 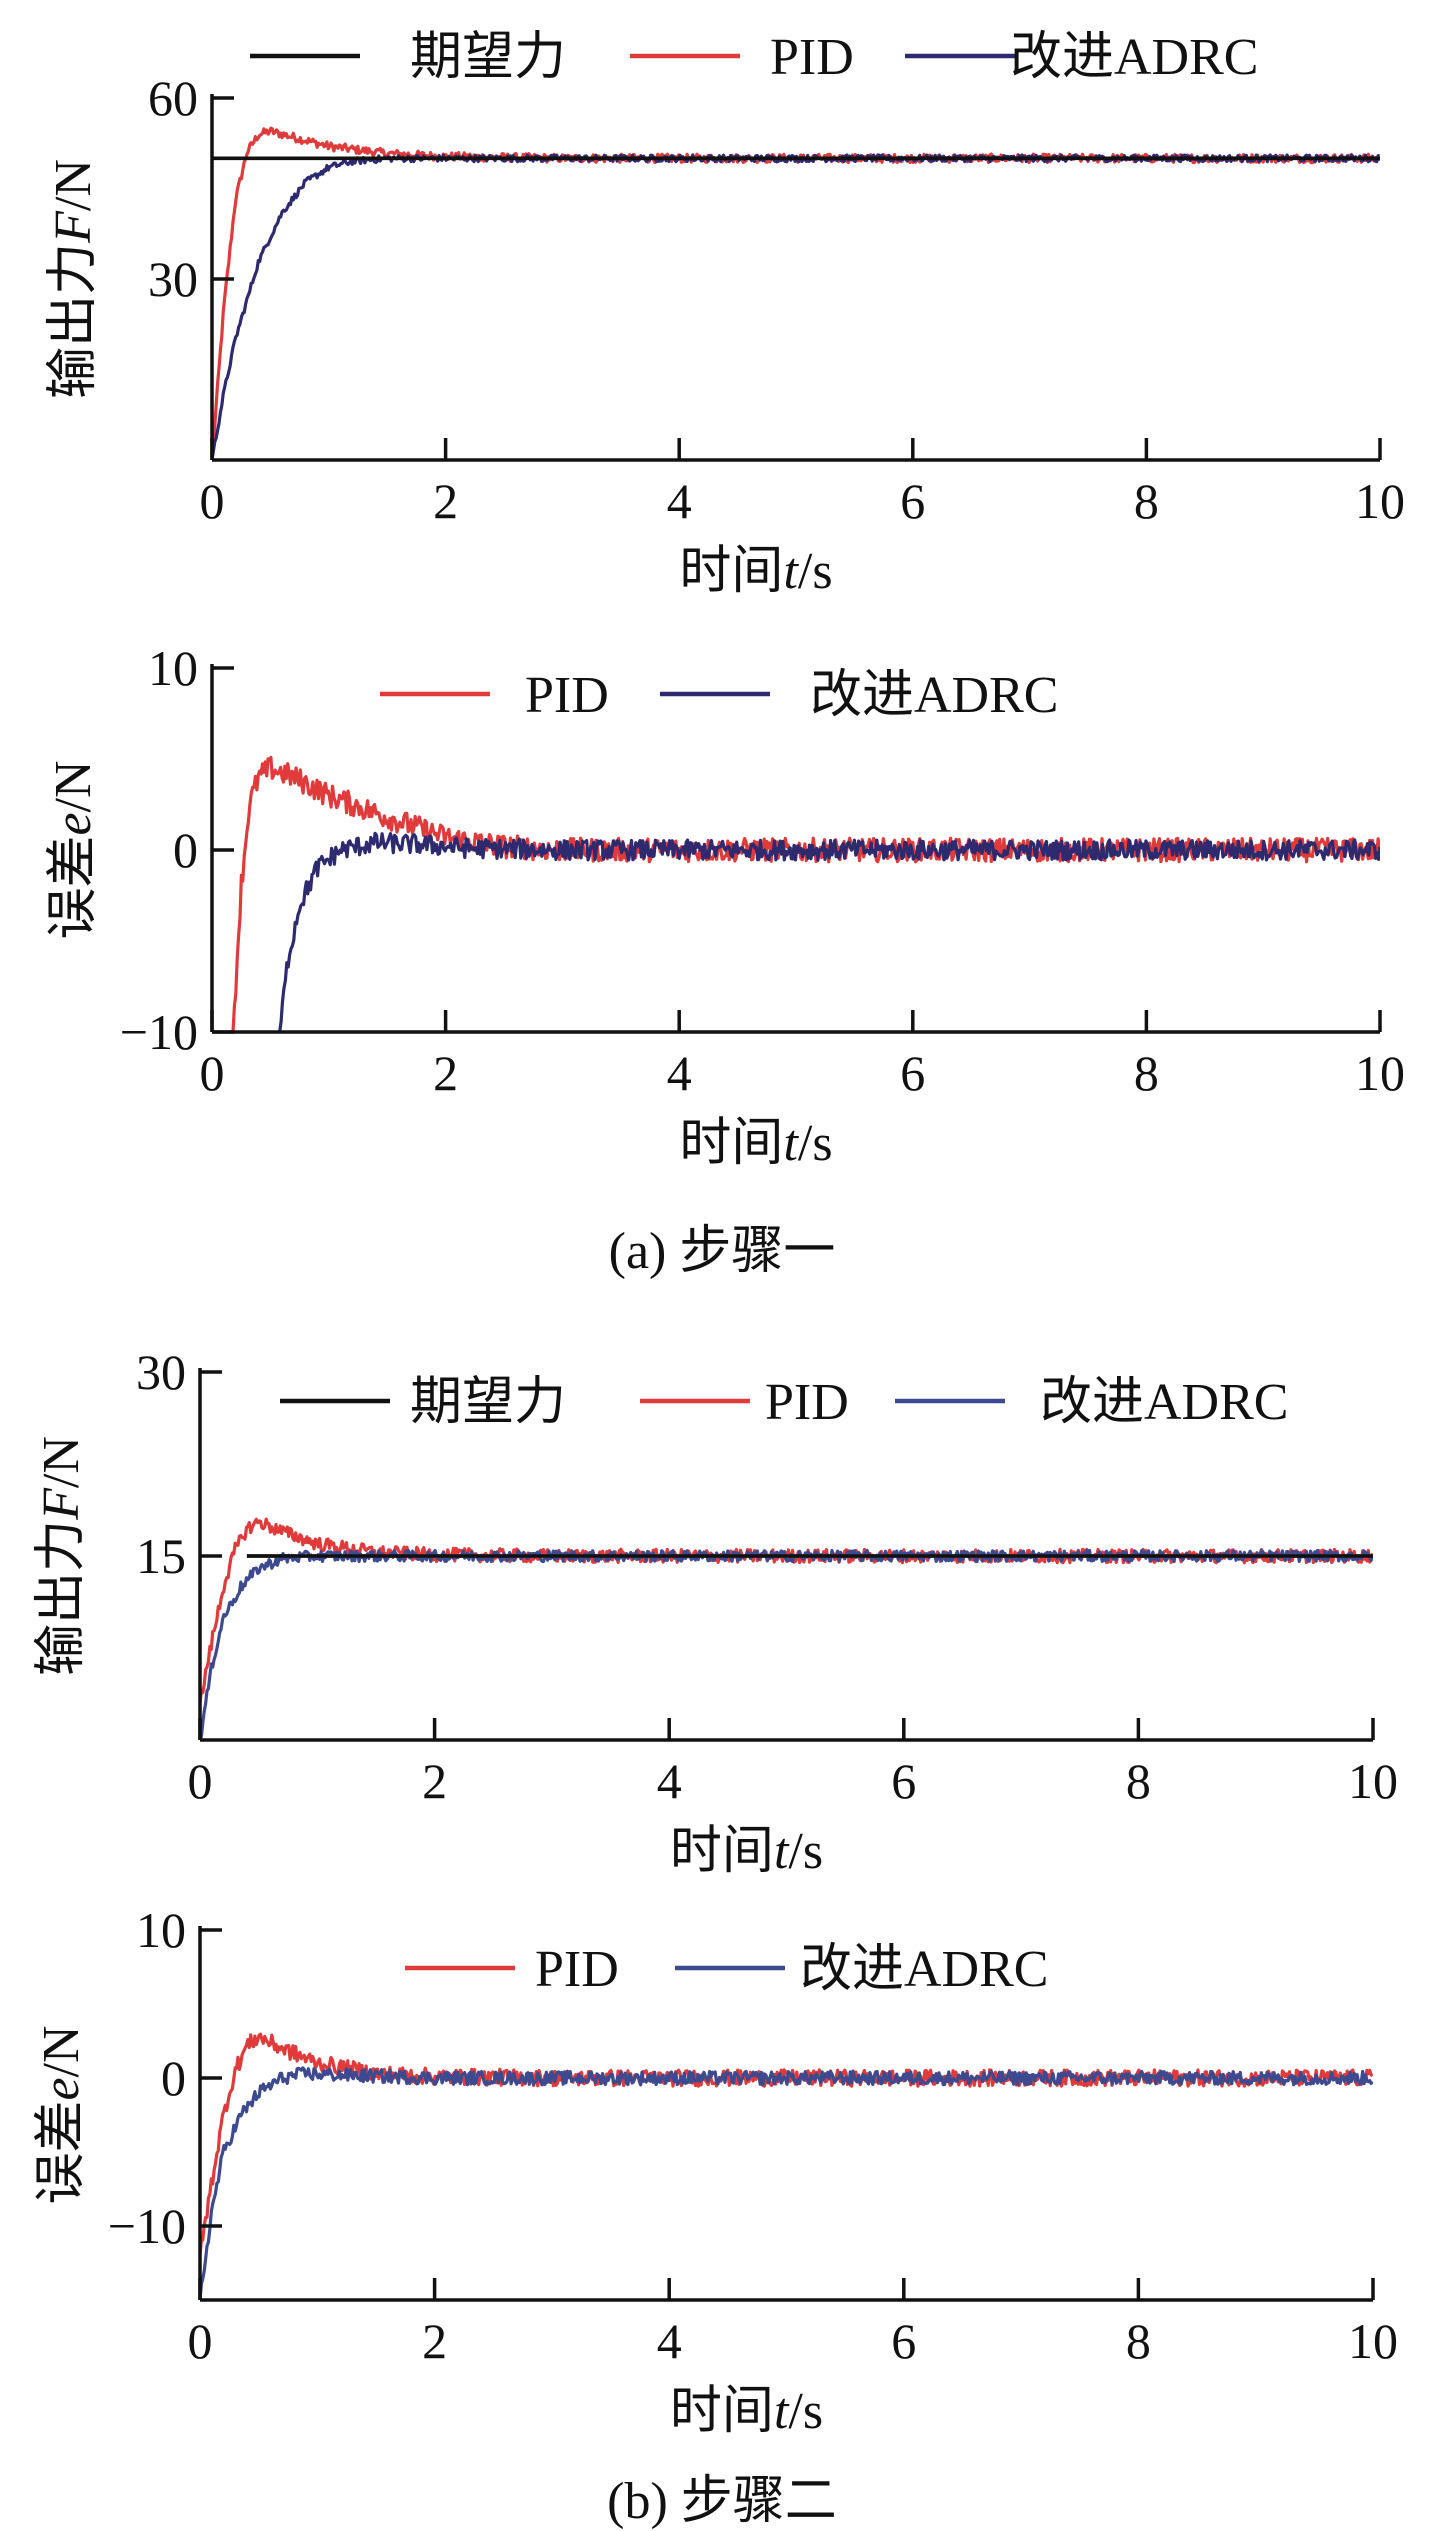 I want to click on caption-b: (b) 步骤二, so click(x=722, y=2501).